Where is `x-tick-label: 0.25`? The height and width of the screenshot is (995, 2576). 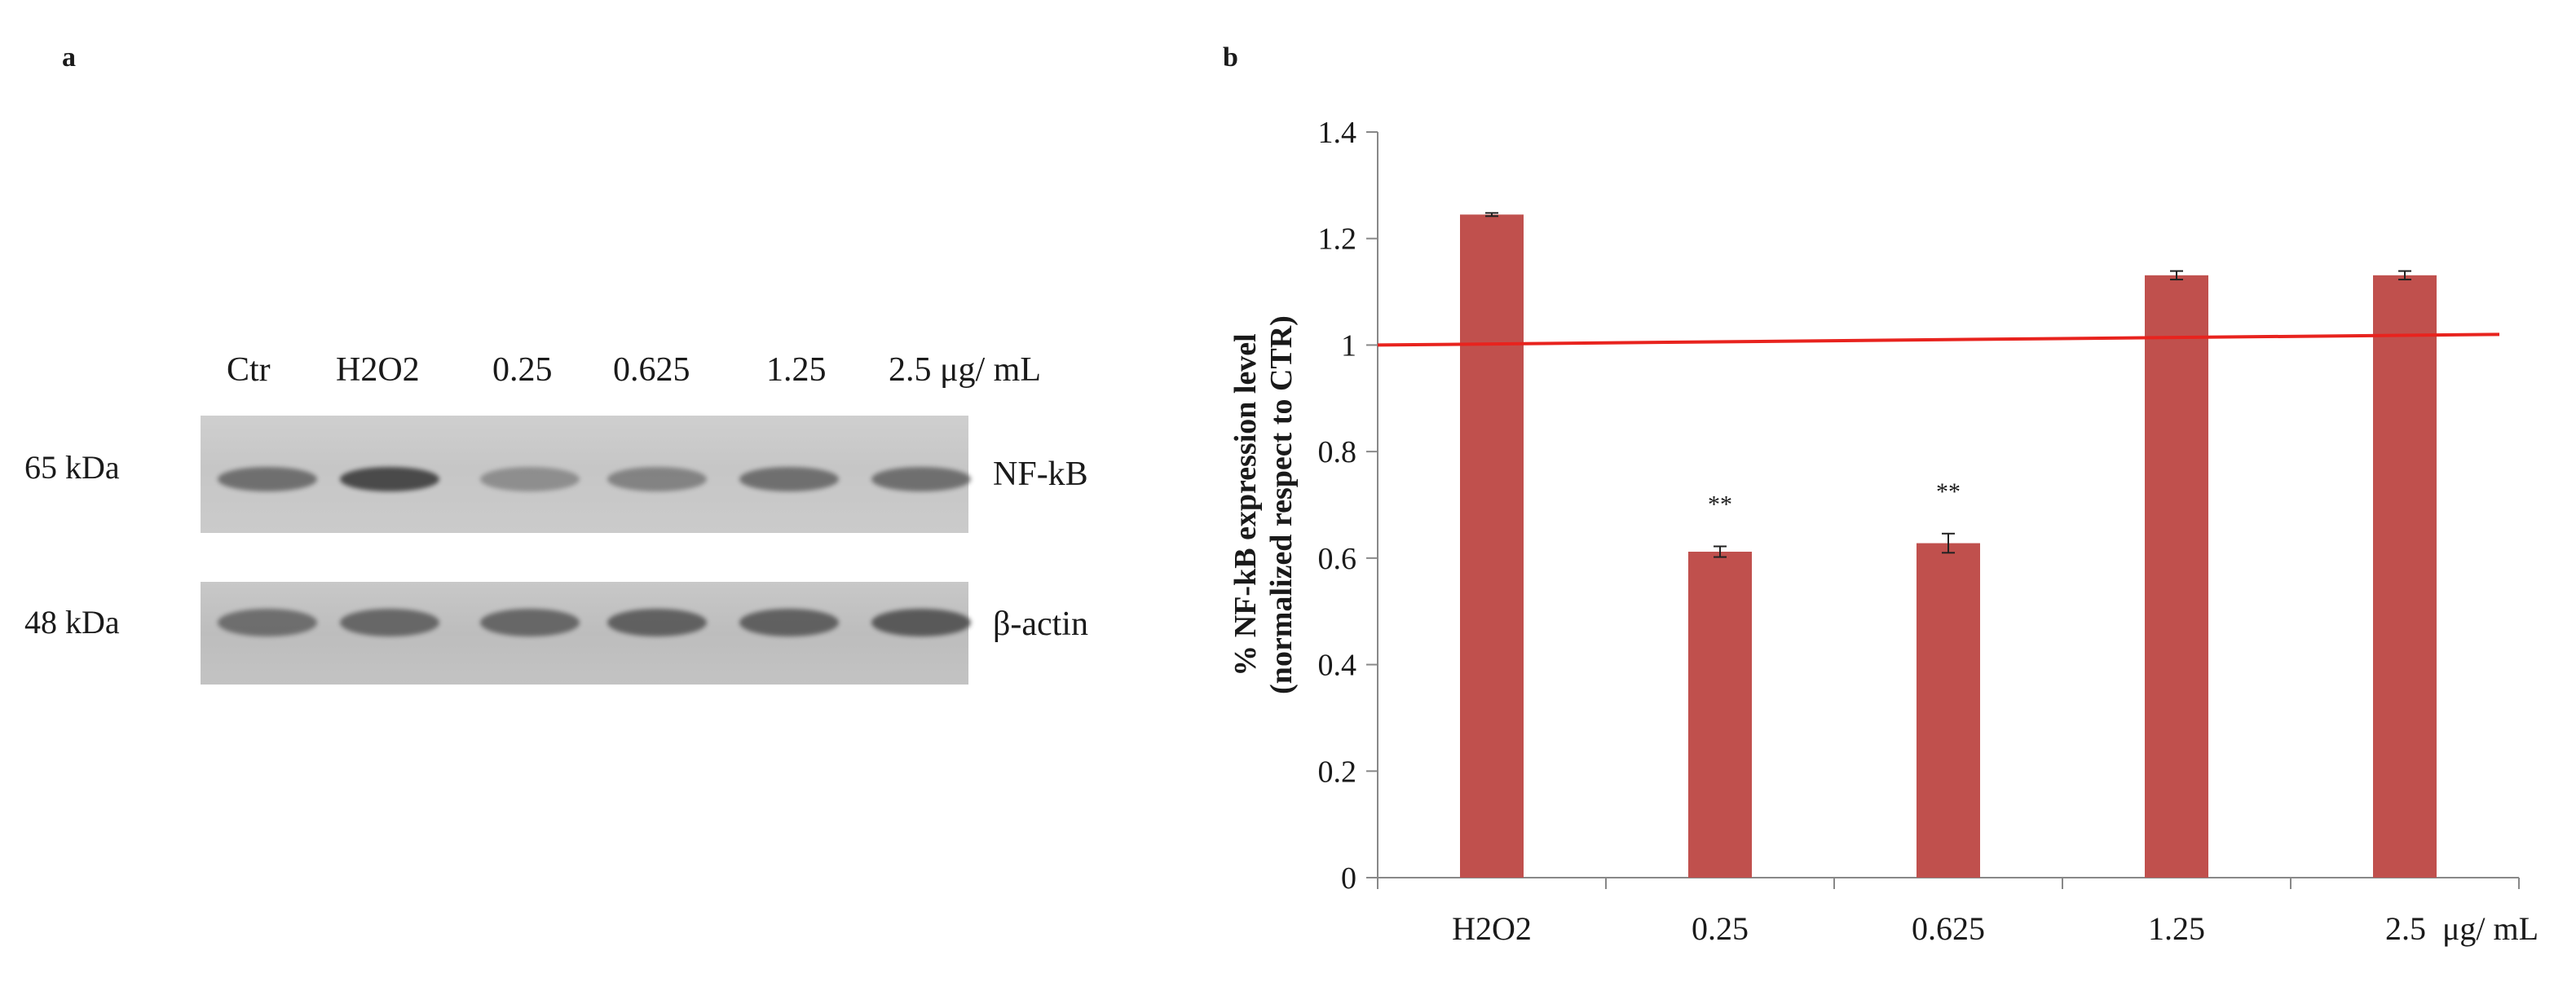
x-tick-label: 0.25 is located at coordinates (1720, 929).